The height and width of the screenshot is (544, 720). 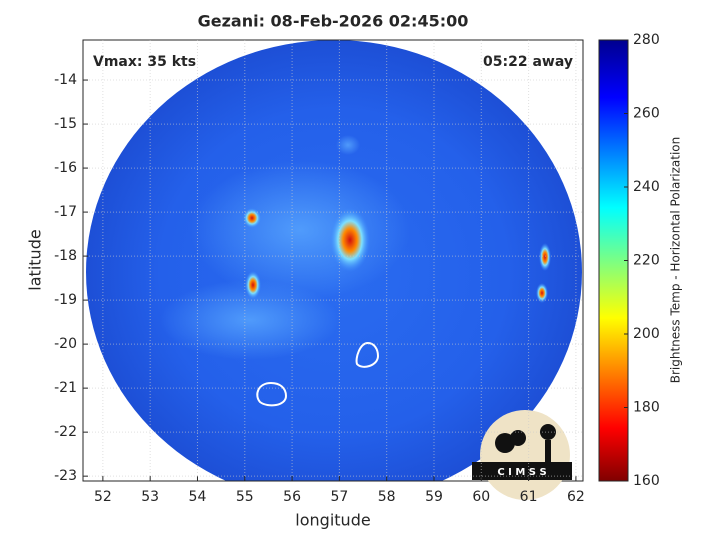 I want to click on x-tick-label: 52, so click(x=103, y=497).